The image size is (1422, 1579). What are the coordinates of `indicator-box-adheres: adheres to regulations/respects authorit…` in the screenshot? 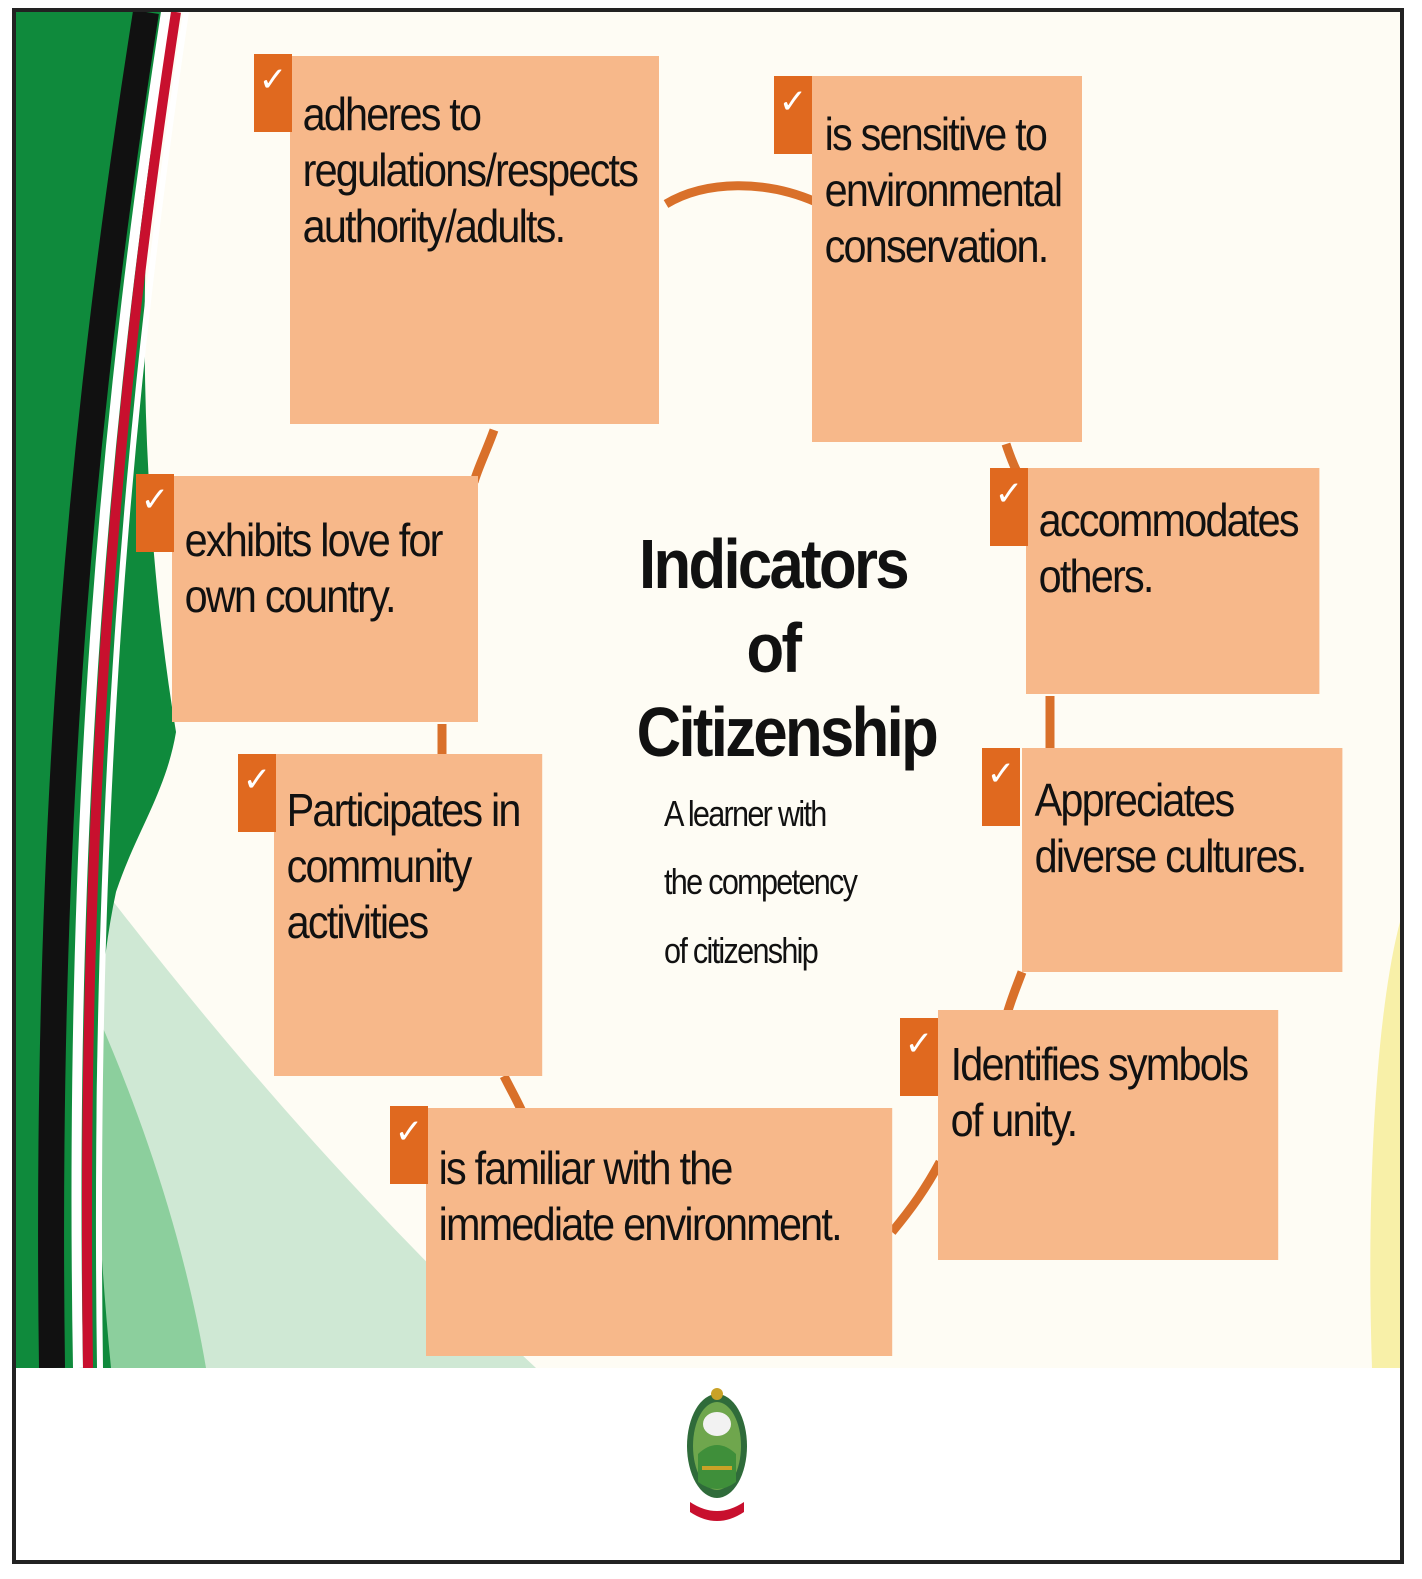 It's located at (474, 240).